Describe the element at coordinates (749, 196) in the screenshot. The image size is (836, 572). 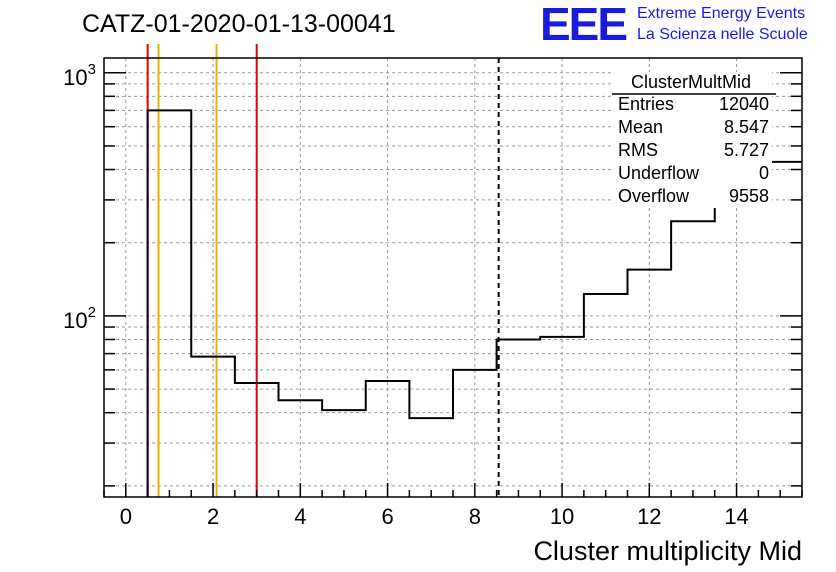
I see `stats-value-overflow: 9558` at that location.